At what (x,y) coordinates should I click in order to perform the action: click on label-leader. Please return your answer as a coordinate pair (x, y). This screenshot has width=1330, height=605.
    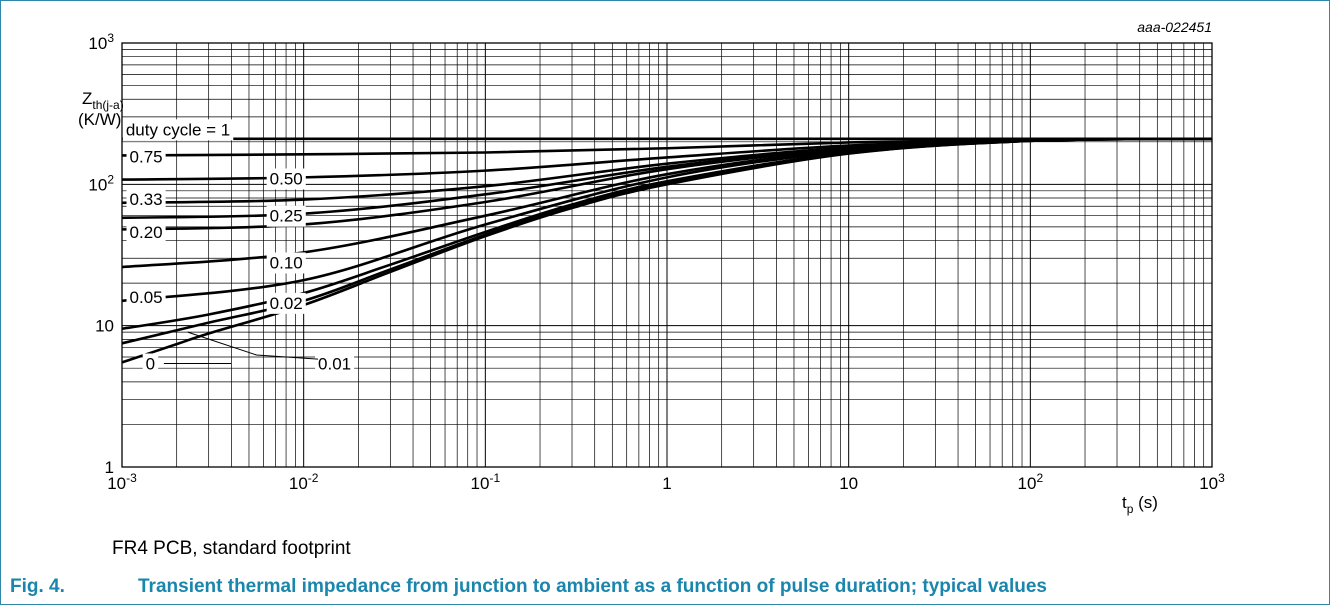
    Looking at the image, I should click on (253, 345).